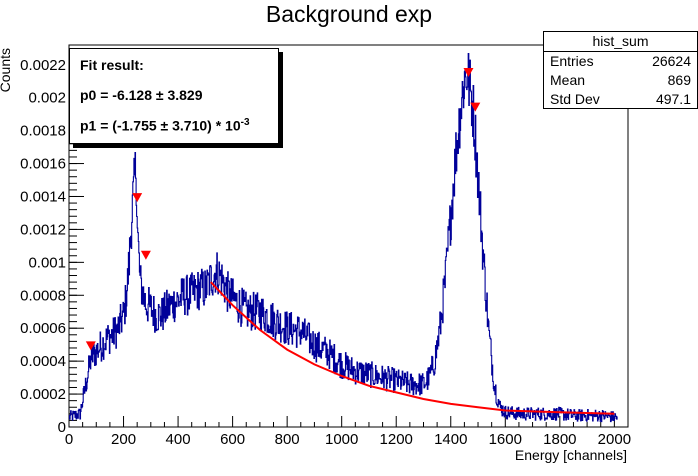  I want to click on y-tick-label: 0.0008, so click(43, 295).